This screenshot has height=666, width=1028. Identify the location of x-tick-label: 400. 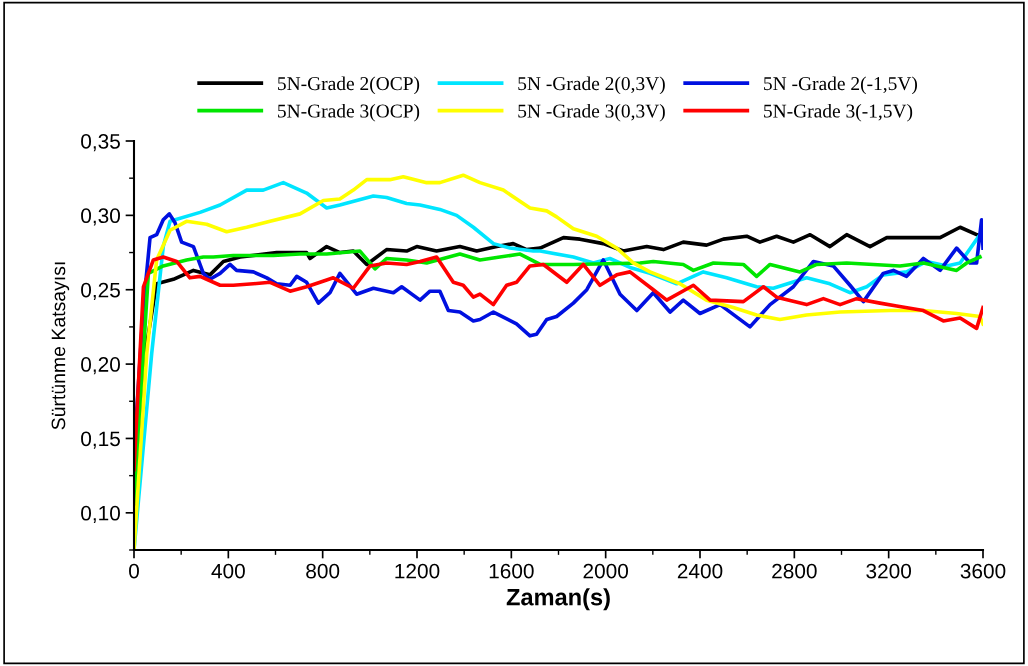
(228, 571).